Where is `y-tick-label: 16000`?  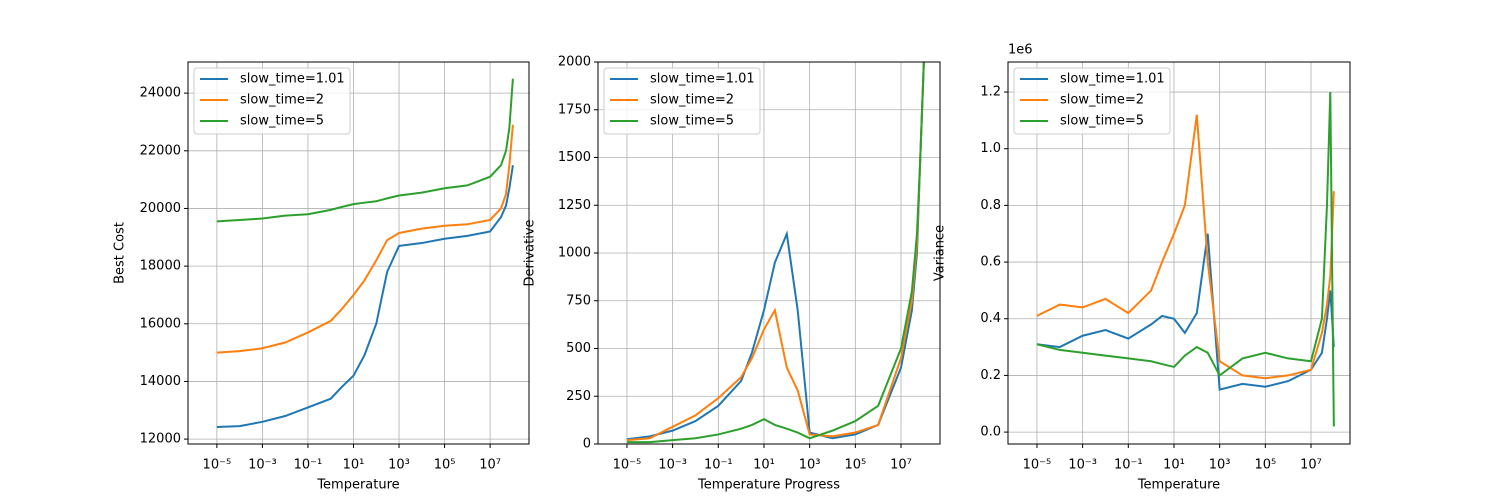
y-tick-label: 16000 is located at coordinates (160, 323).